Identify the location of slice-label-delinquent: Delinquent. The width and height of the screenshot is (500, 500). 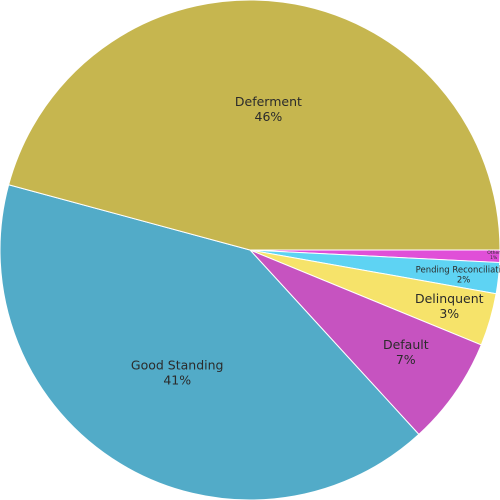
(449, 298).